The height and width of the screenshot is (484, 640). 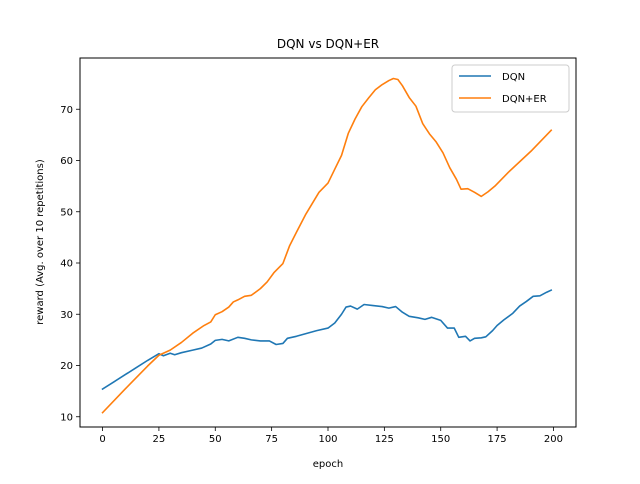 What do you see at coordinates (524, 99) in the screenshot?
I see `legend-label-dqn-er: DQN+ER` at bounding box center [524, 99].